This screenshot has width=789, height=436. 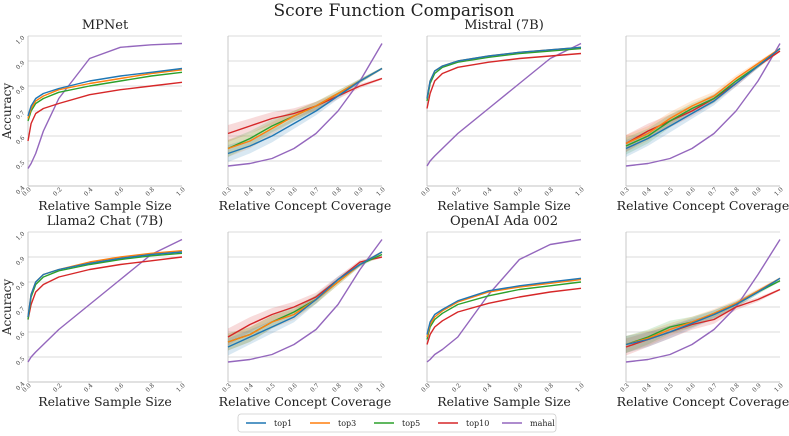 I want to click on legend-label-top3: top3, so click(x=347, y=423).